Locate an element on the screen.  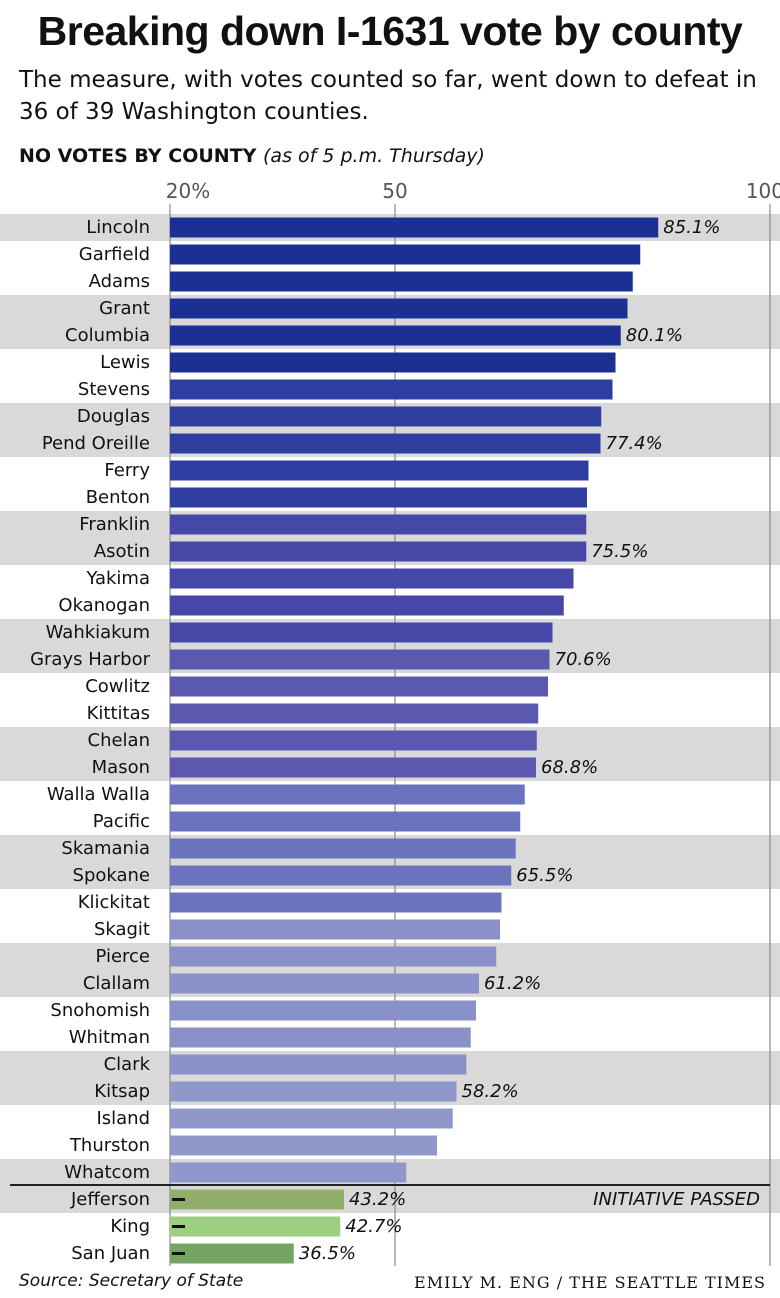
category-label: Jefferson is located at coordinates (110, 1199).